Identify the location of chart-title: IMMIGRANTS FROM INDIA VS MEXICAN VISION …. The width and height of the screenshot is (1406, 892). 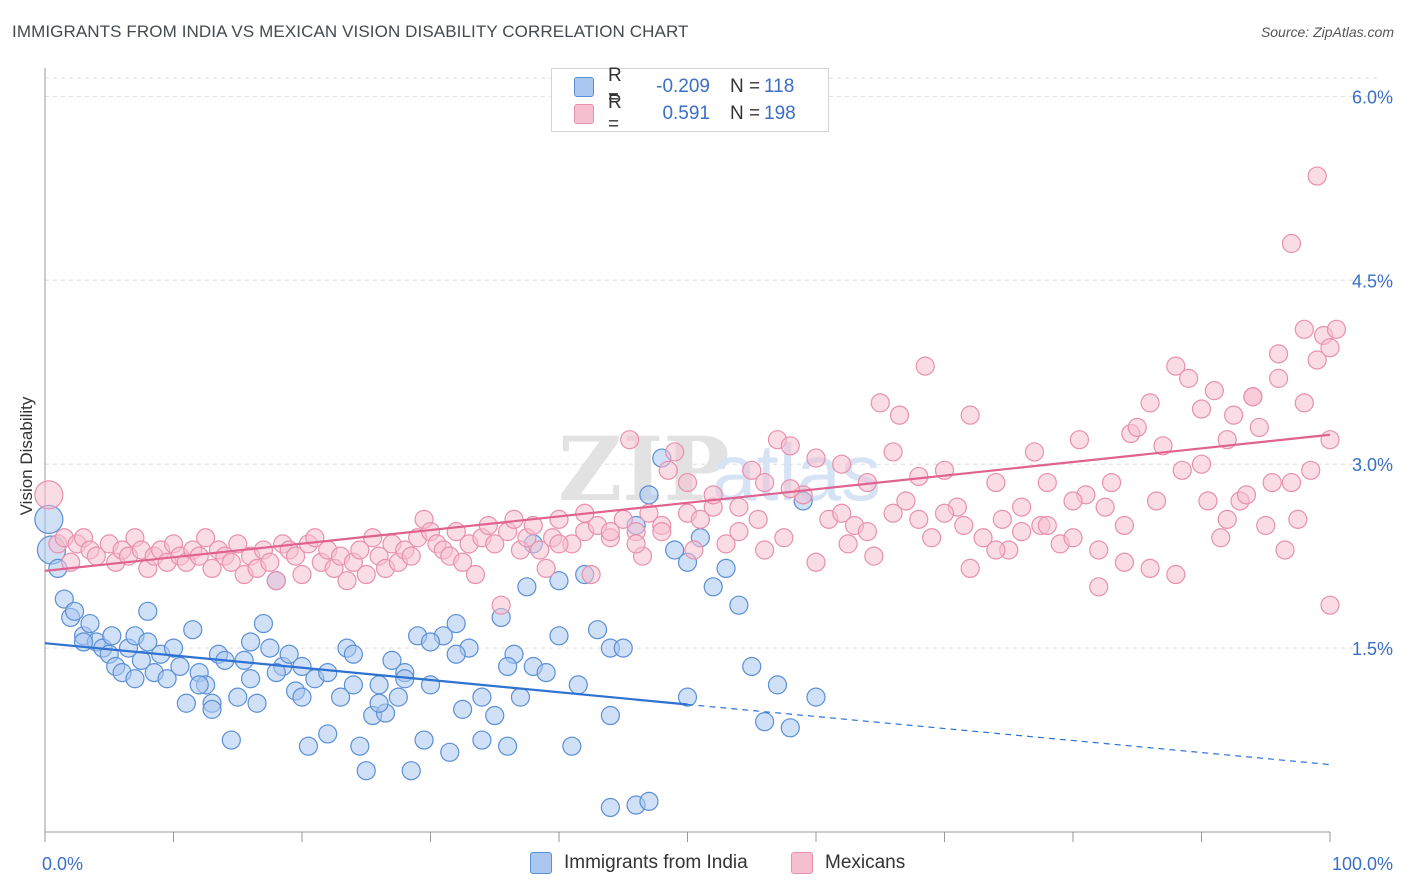
(350, 31).